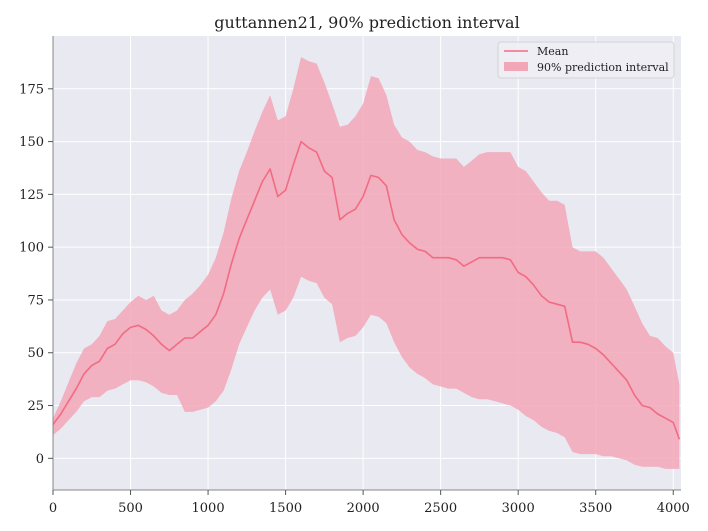  I want to click on legend-mean-label: Mean, so click(552, 51).